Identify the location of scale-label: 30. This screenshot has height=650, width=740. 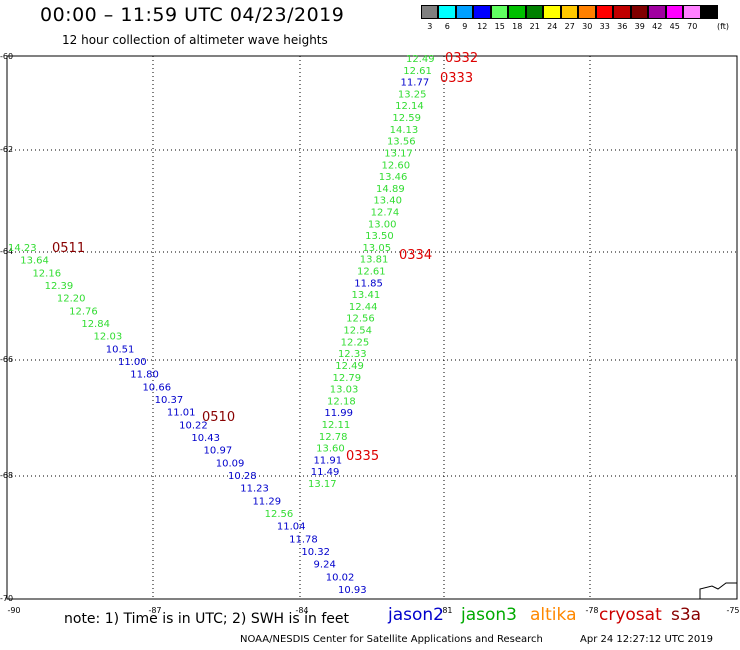
(587, 26).